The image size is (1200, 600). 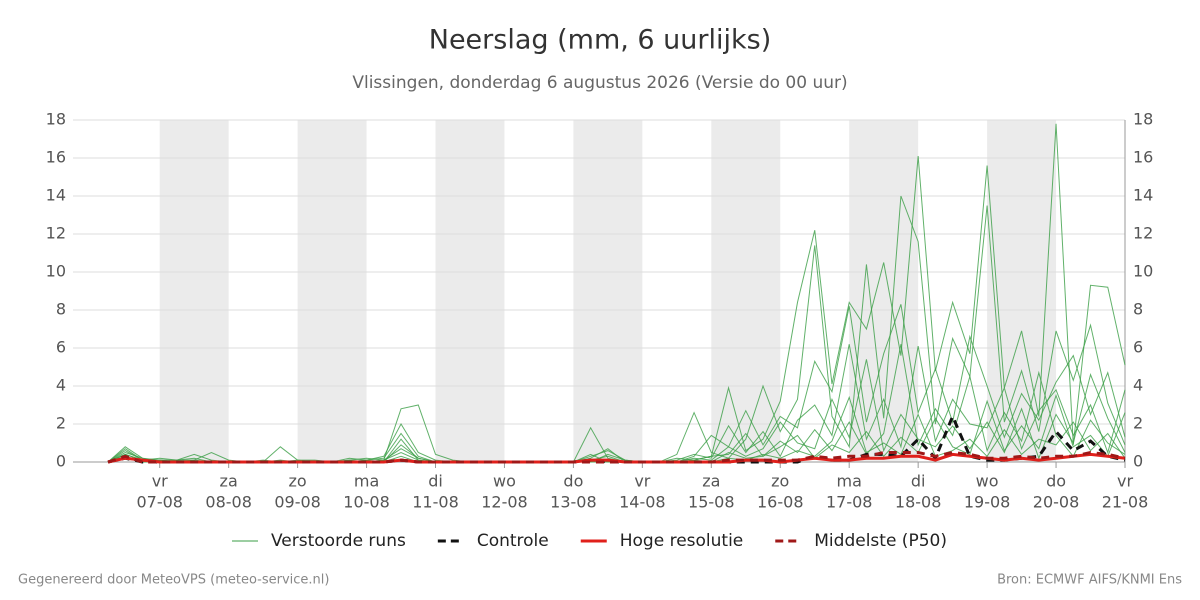 I want to click on y-tick-label: 0, so click(x=61, y=461).